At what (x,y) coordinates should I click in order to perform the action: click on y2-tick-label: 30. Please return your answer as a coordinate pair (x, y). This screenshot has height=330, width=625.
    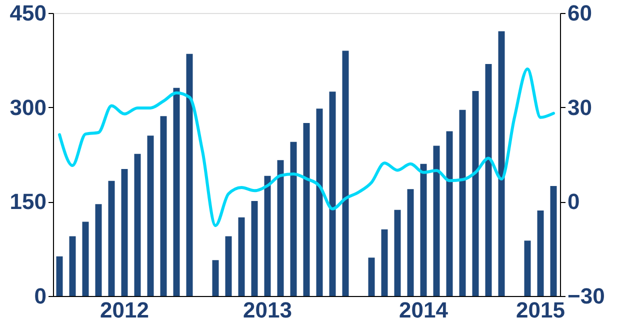
    Looking at the image, I should click on (580, 107).